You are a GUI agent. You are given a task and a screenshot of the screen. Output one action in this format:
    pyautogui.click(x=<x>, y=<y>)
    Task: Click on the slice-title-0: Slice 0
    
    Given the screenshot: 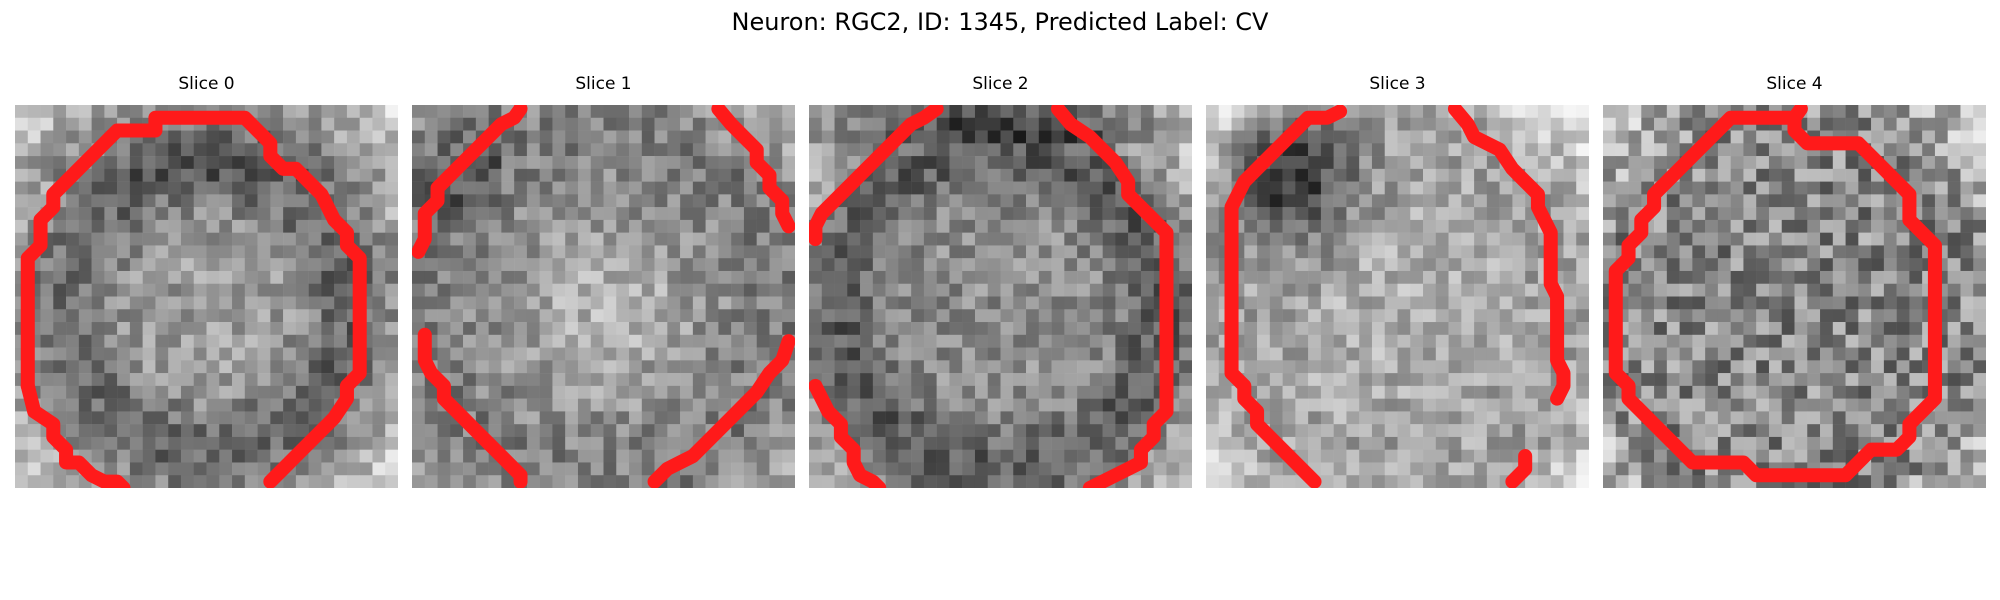 What is the action you would take?
    pyautogui.click(x=206, y=84)
    